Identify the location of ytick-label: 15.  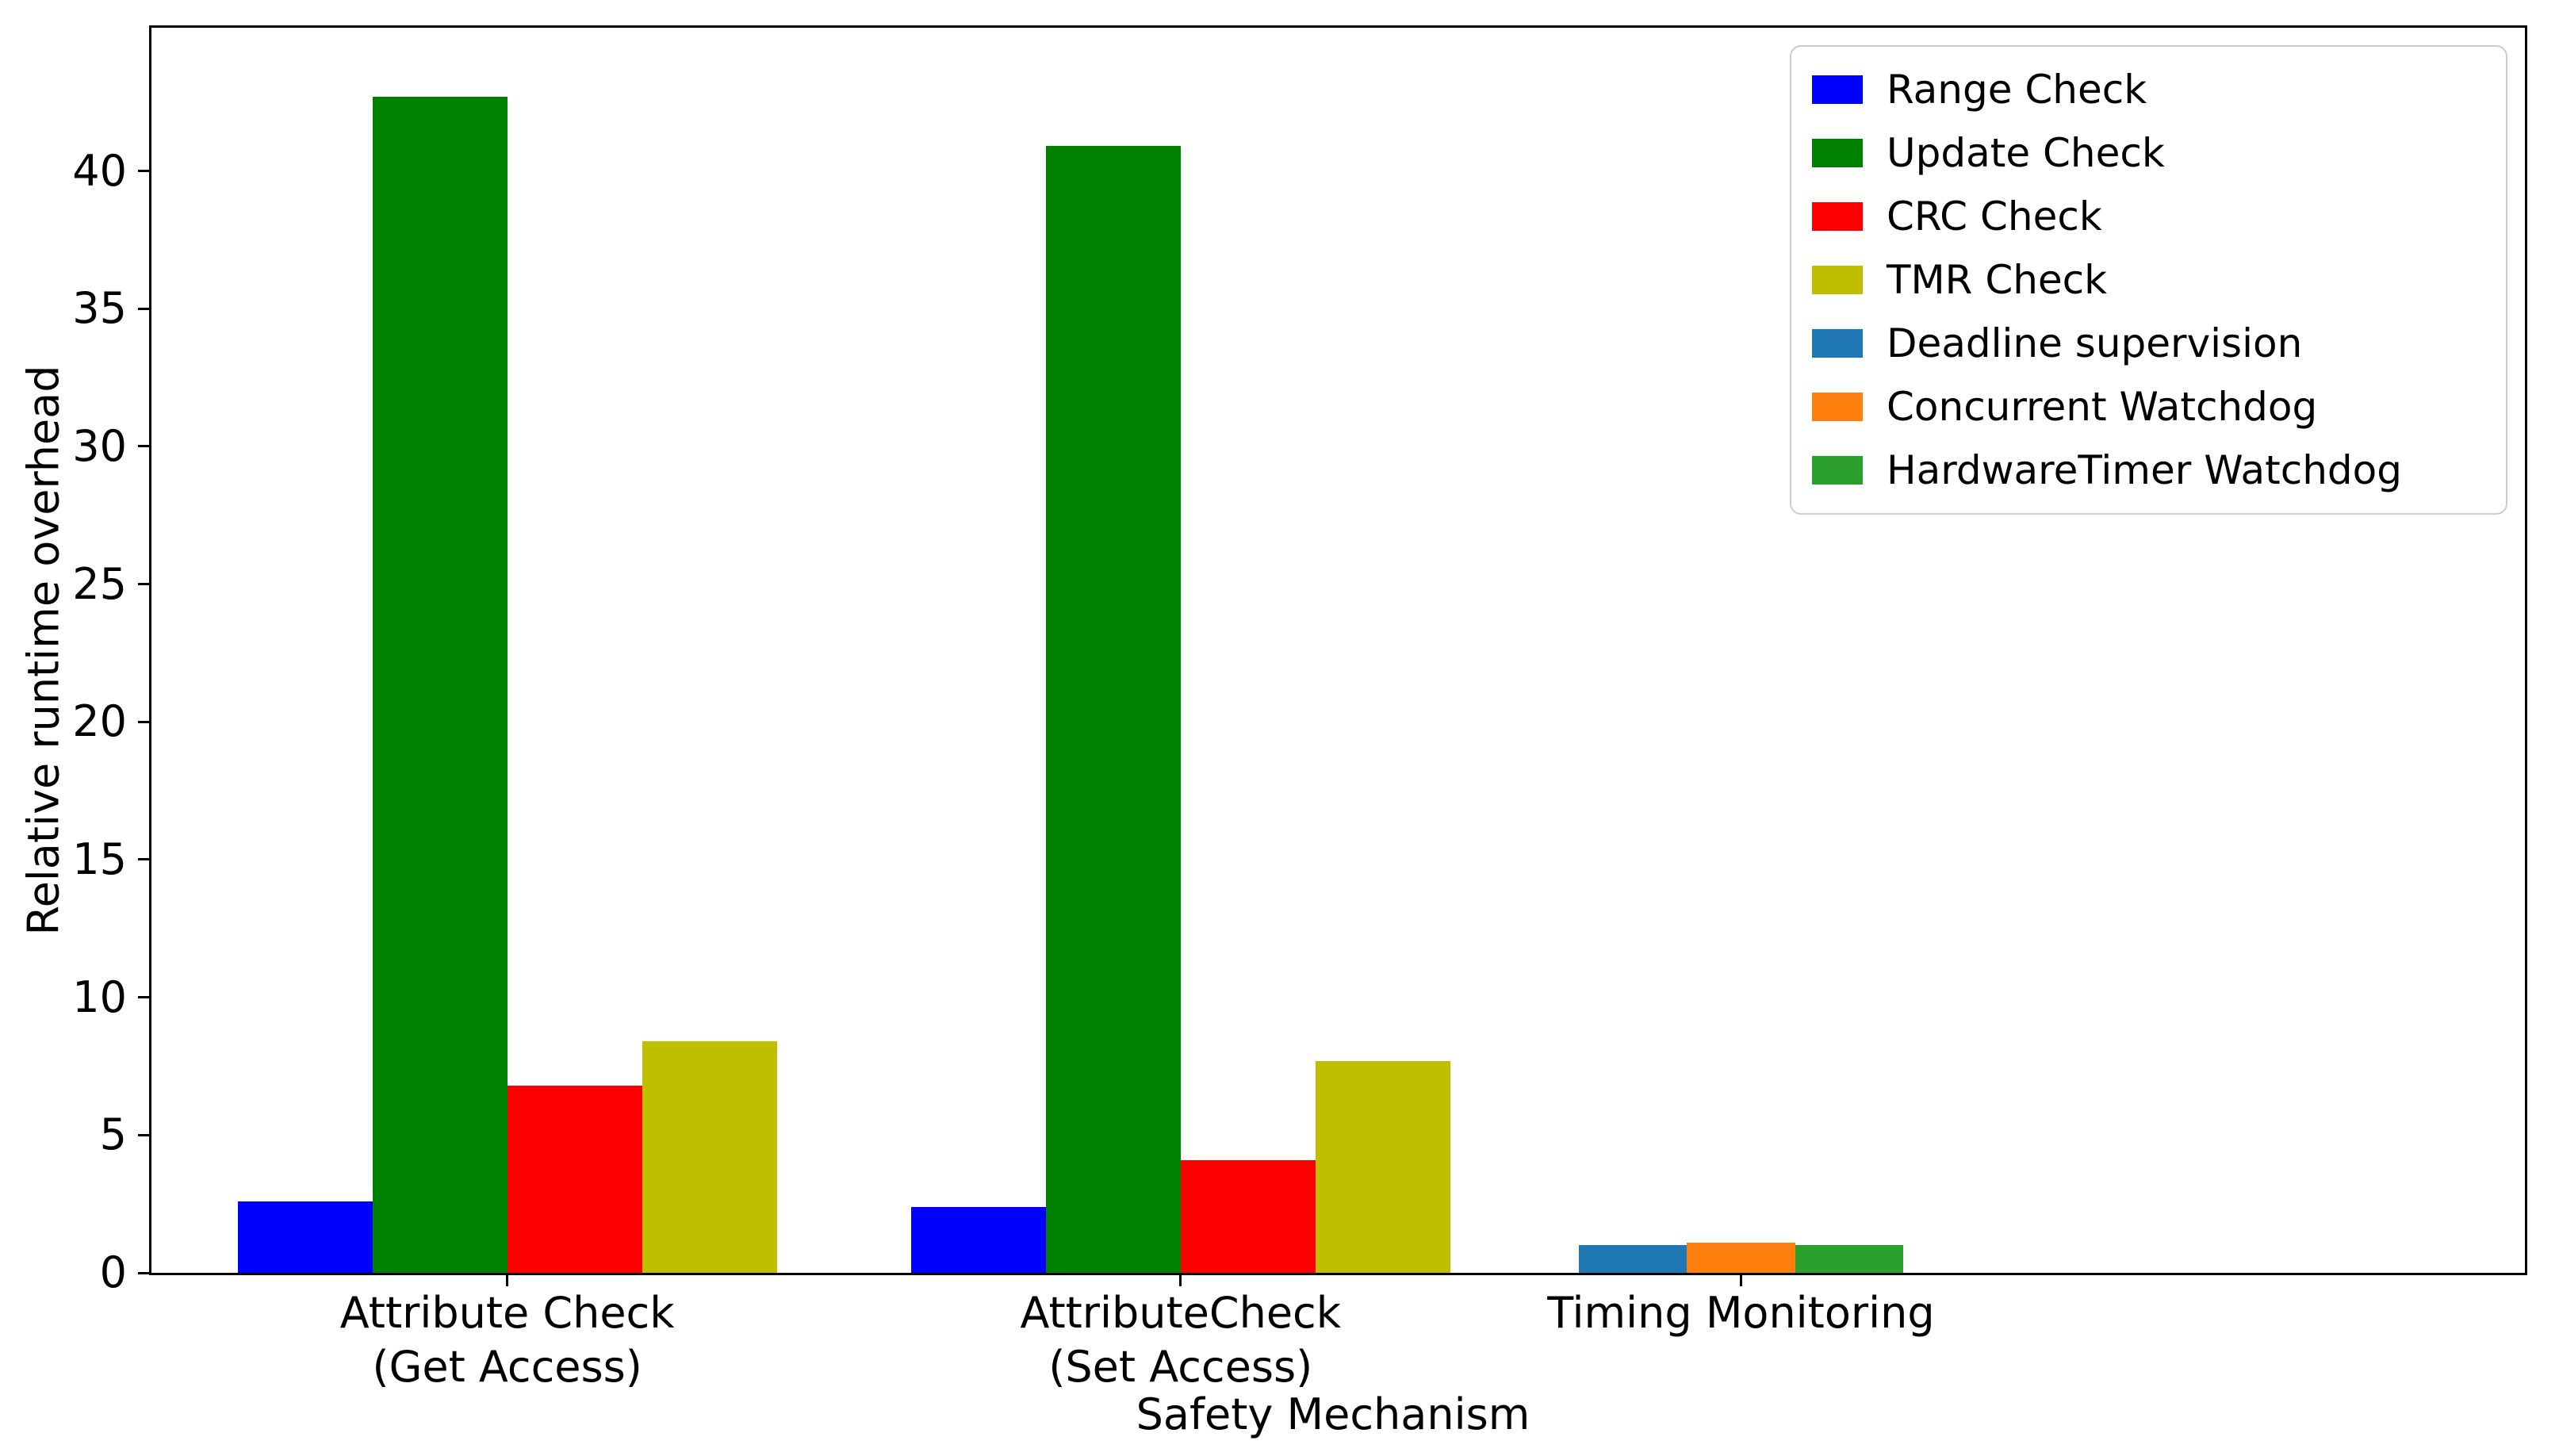
(99, 858).